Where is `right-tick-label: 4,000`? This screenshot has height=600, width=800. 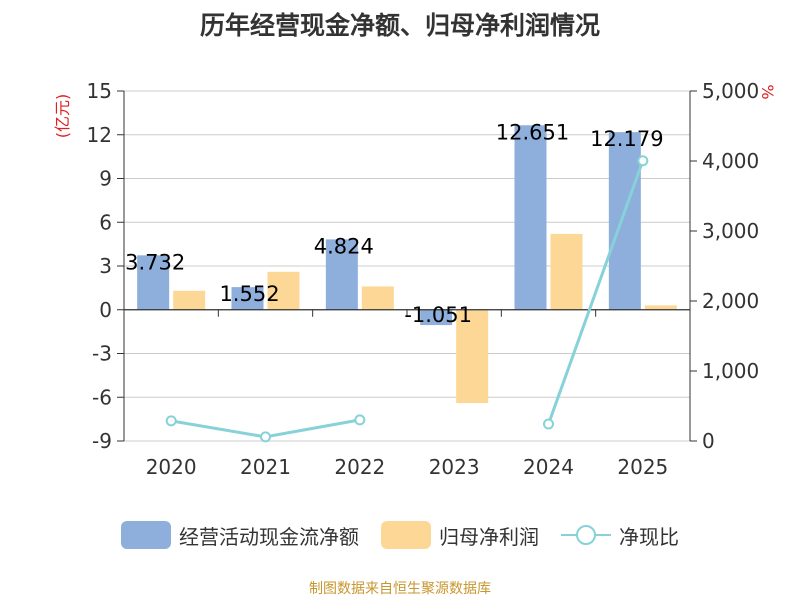 right-tick-label: 4,000 is located at coordinates (730, 161).